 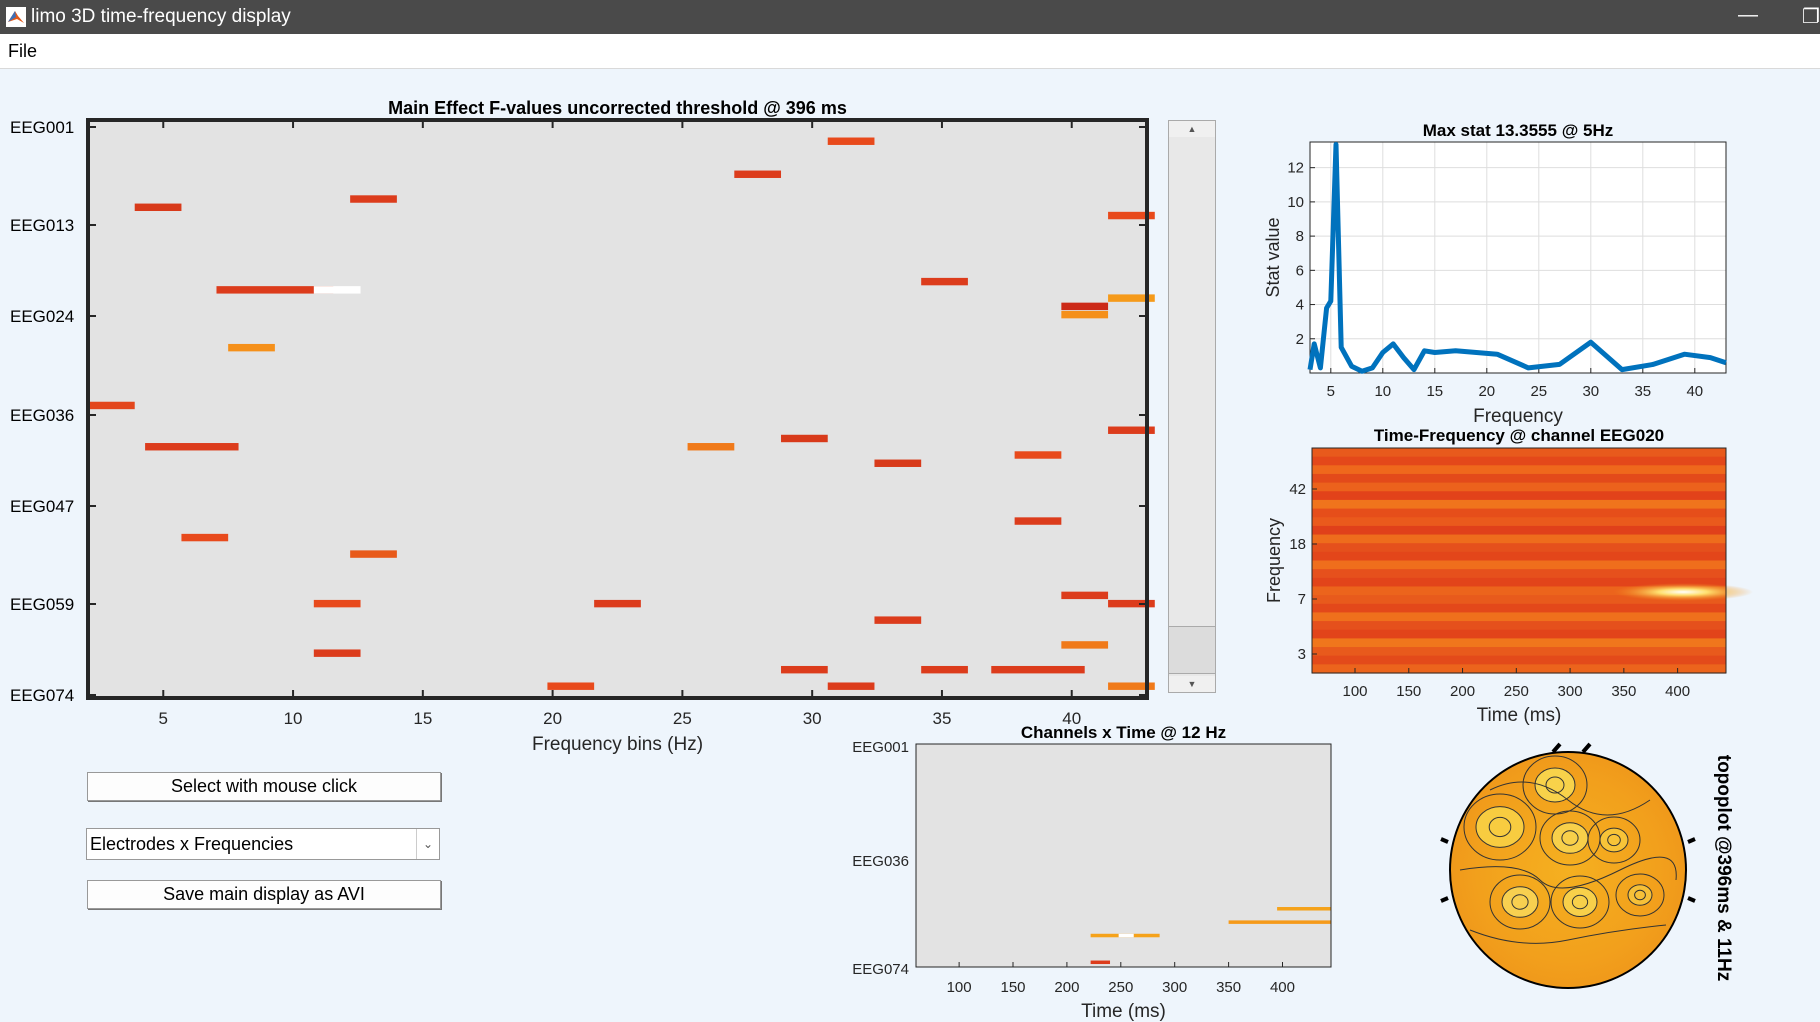 I want to click on max-y-tick-label-3: 8, so click(x=1300, y=236).